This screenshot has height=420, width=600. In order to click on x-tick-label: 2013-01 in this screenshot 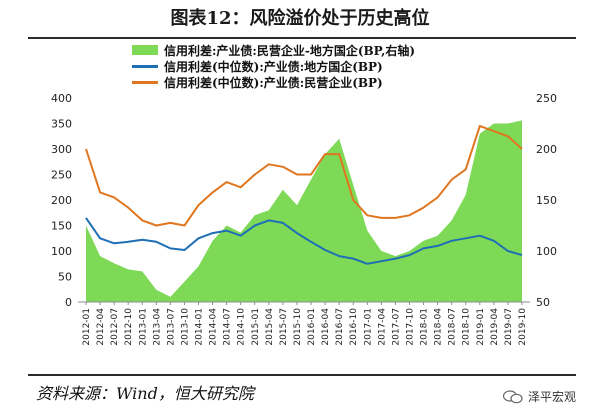, I will do `click(143, 327)`.